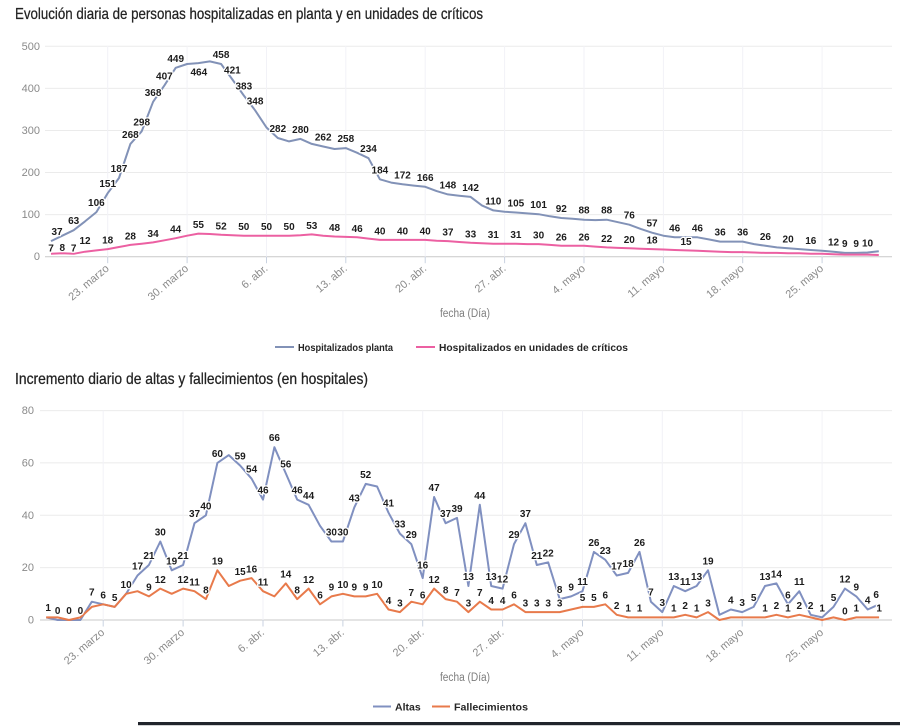  I want to click on svg-text: 41, so click(389, 504).